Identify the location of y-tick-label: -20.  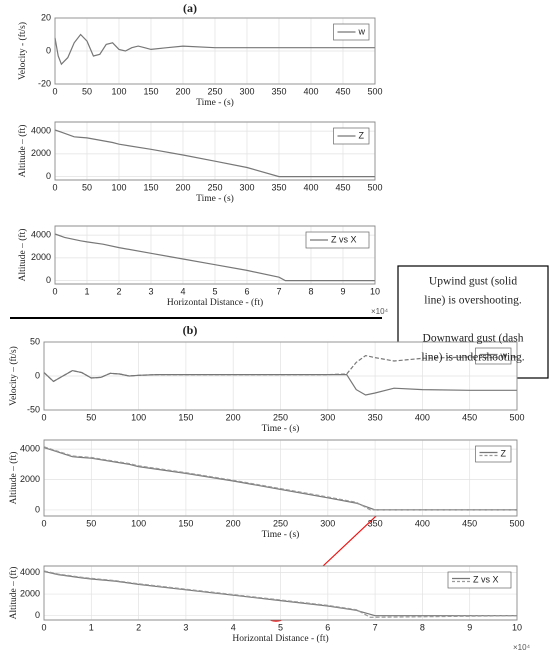
(44, 83).